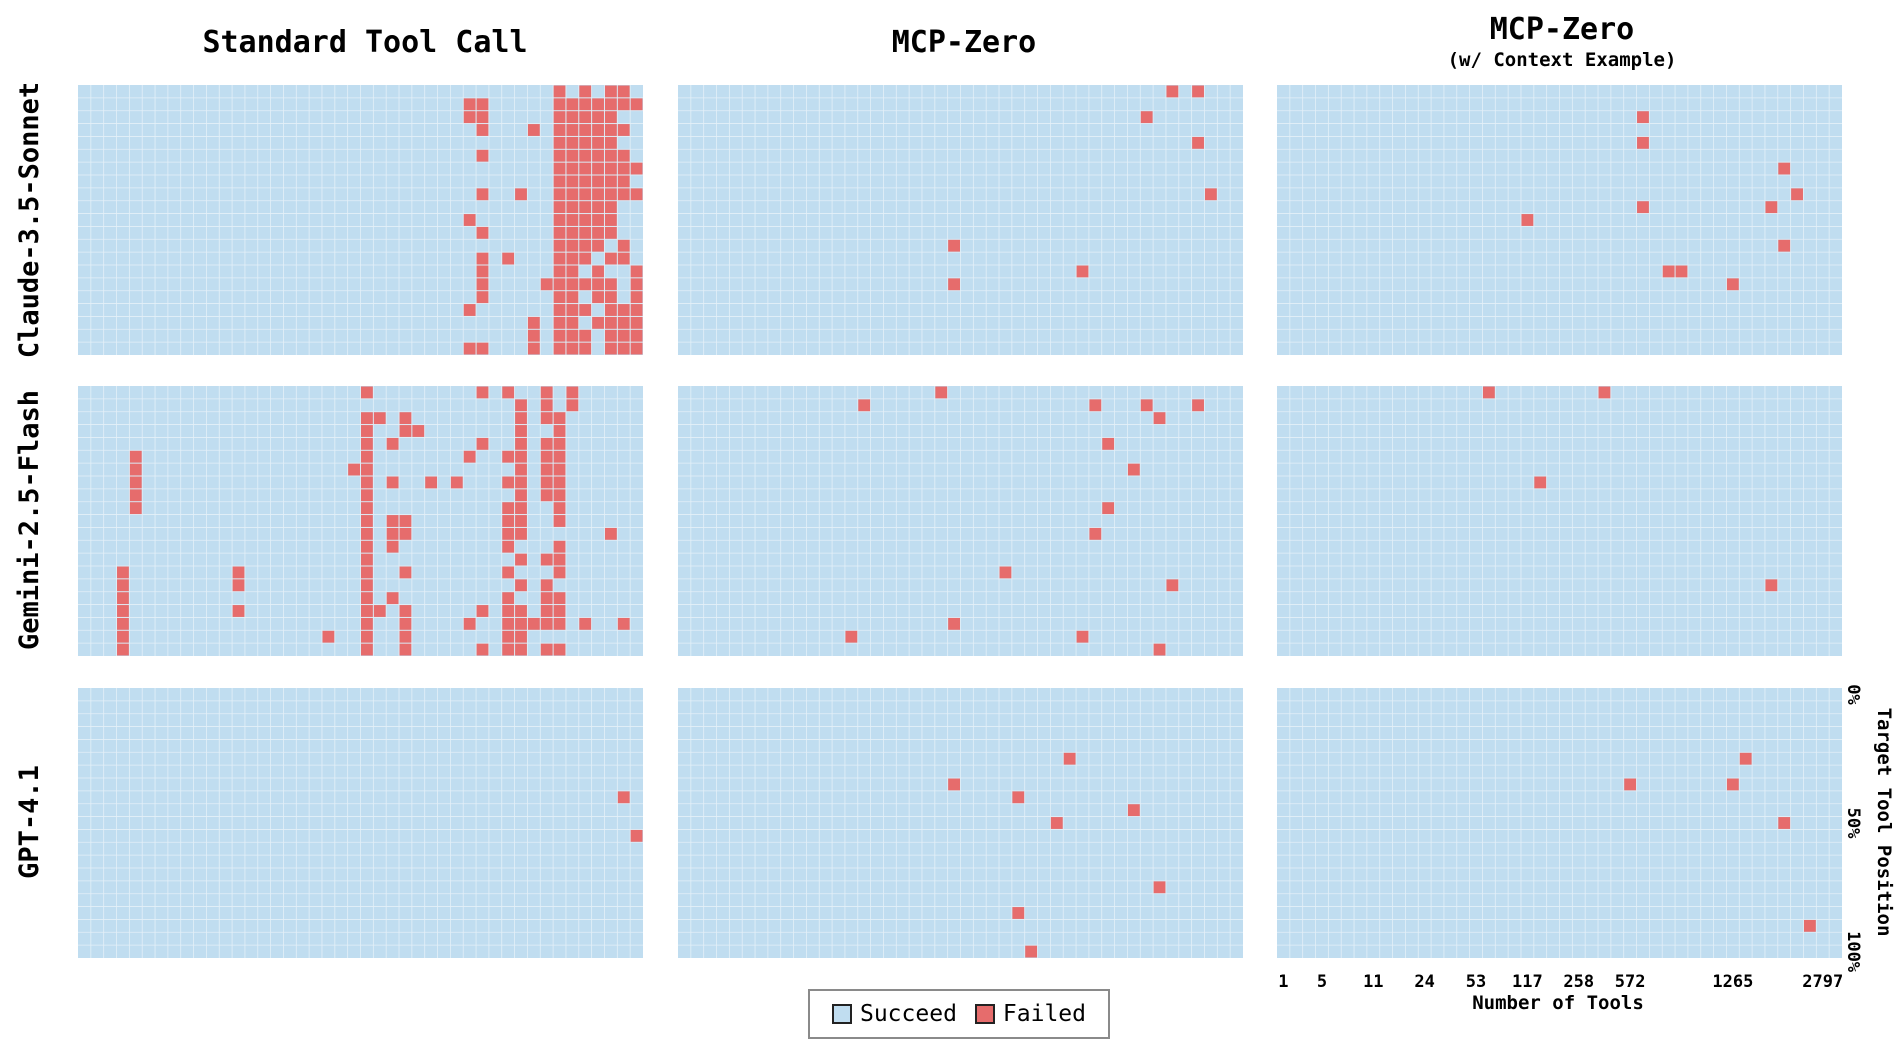 Image resolution: width=1903 pixels, height=1045 pixels. What do you see at coordinates (1822, 982) in the screenshot?
I see `x-tick-label: 2797` at bounding box center [1822, 982].